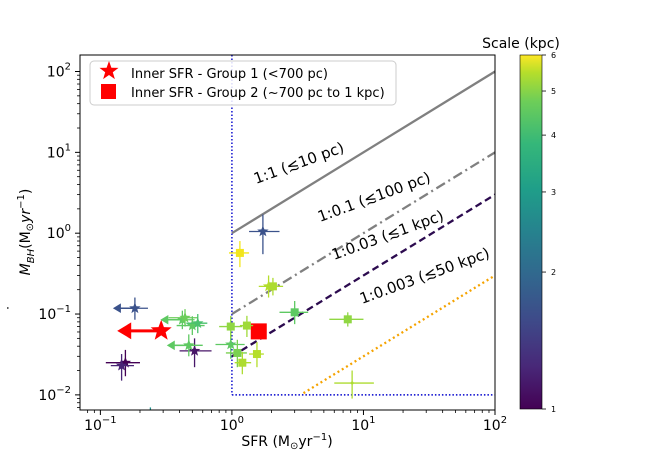  What do you see at coordinates (553, 135) in the screenshot?
I see `colorbar-tick-label: 4` at bounding box center [553, 135].